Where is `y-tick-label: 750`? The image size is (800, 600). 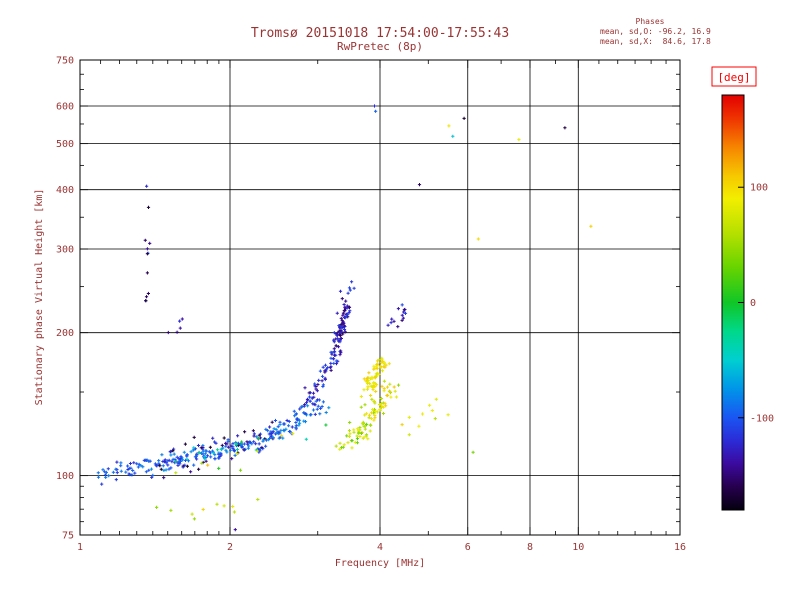 y-tick-label: 750 is located at coordinates (65, 61).